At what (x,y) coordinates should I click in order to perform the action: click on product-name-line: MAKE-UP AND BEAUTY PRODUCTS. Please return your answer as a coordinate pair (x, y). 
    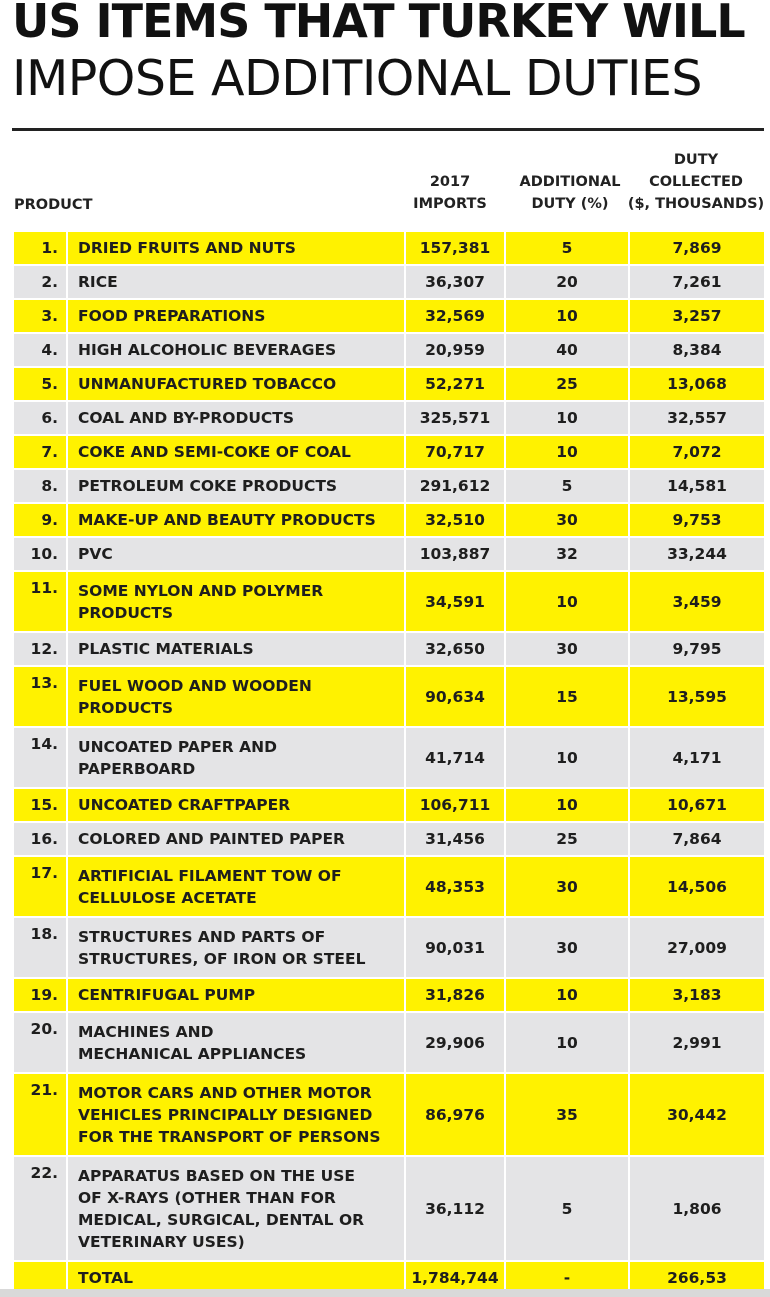
    Looking at the image, I should click on (227, 520).